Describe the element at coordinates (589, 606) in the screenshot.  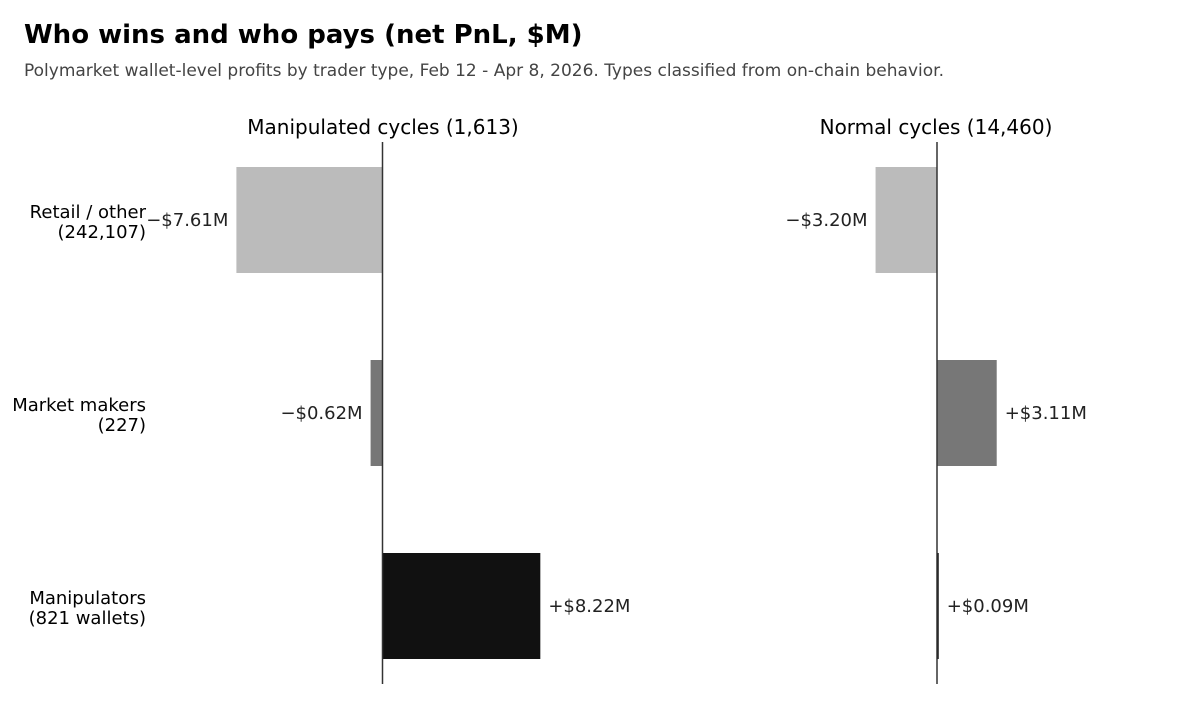
I see `data-label: +$8.22M` at that location.